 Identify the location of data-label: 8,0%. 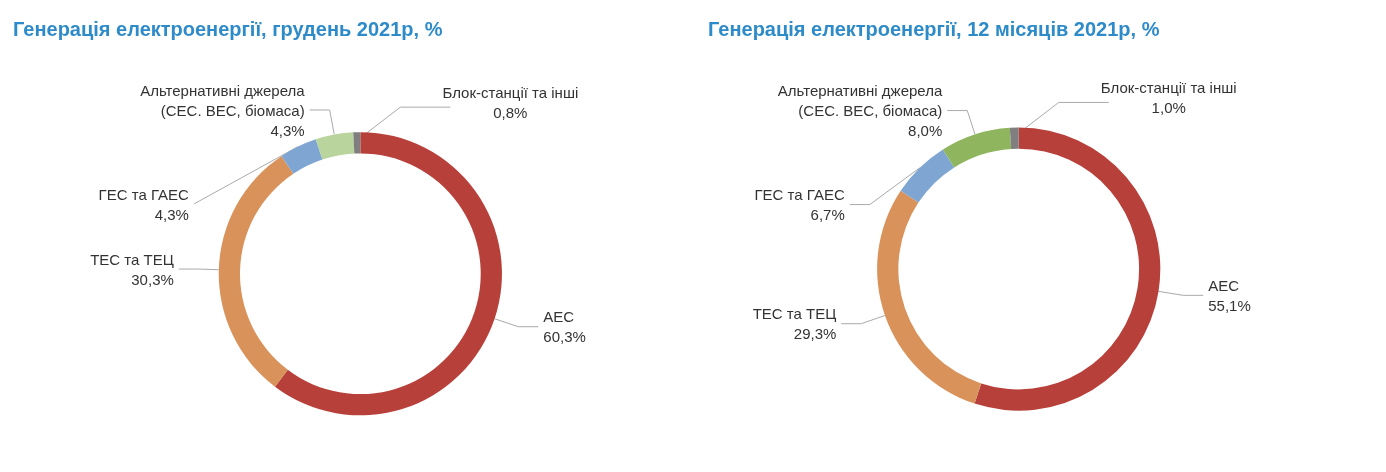
(925, 131).